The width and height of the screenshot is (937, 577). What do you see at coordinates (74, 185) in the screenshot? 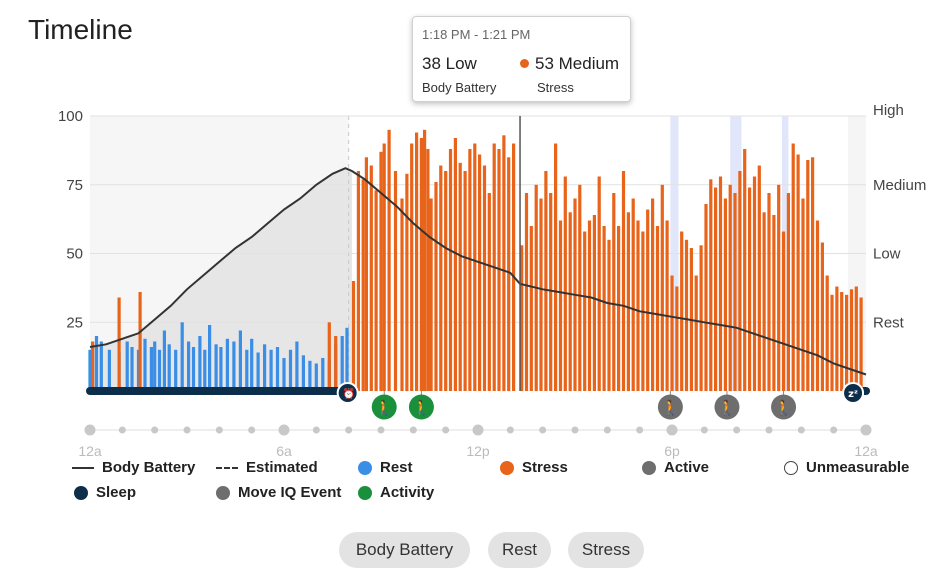
I see `y-tick-label: 75` at bounding box center [74, 185].